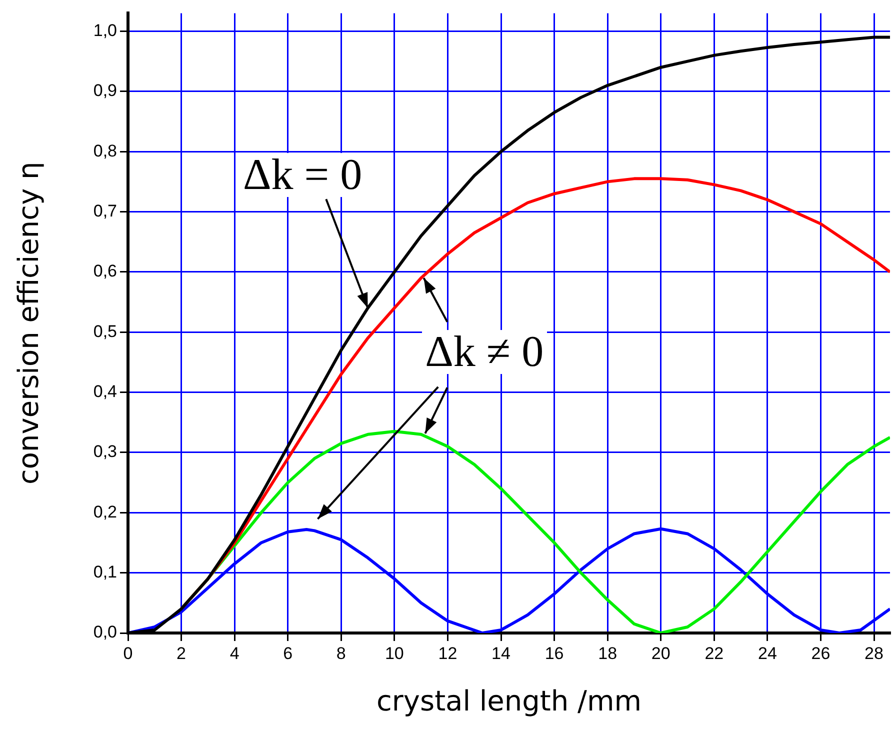 The image size is (894, 732). What do you see at coordinates (509, 701) in the screenshot?
I see `x-axis-title: crystal length /mm` at bounding box center [509, 701].